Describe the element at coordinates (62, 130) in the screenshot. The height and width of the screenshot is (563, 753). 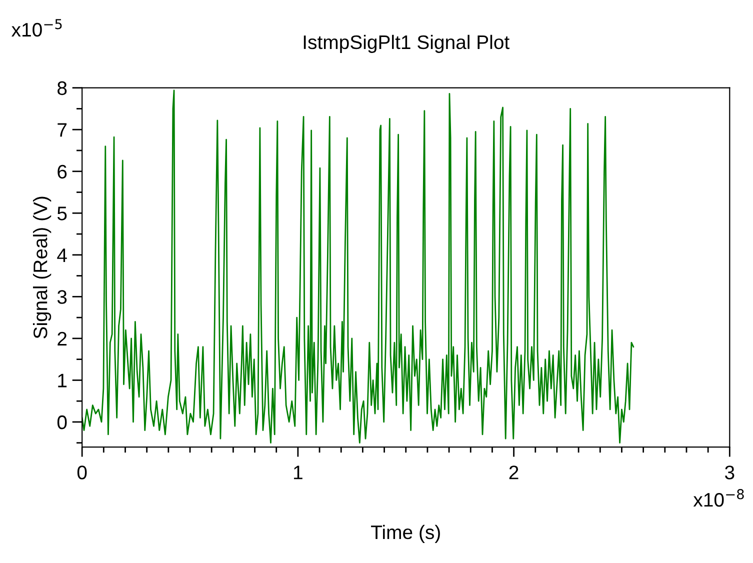
I see `y-tick-label: 7` at that location.